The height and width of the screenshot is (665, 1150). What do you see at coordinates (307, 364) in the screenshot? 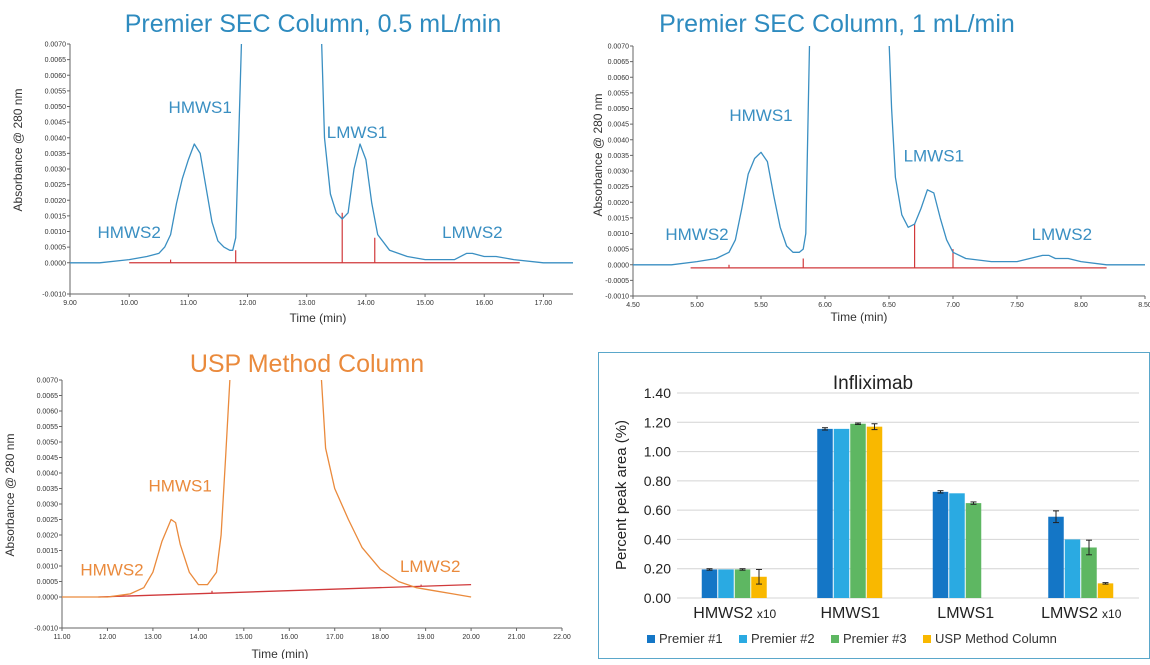
I see `chart-title: USP Method Column` at bounding box center [307, 364].